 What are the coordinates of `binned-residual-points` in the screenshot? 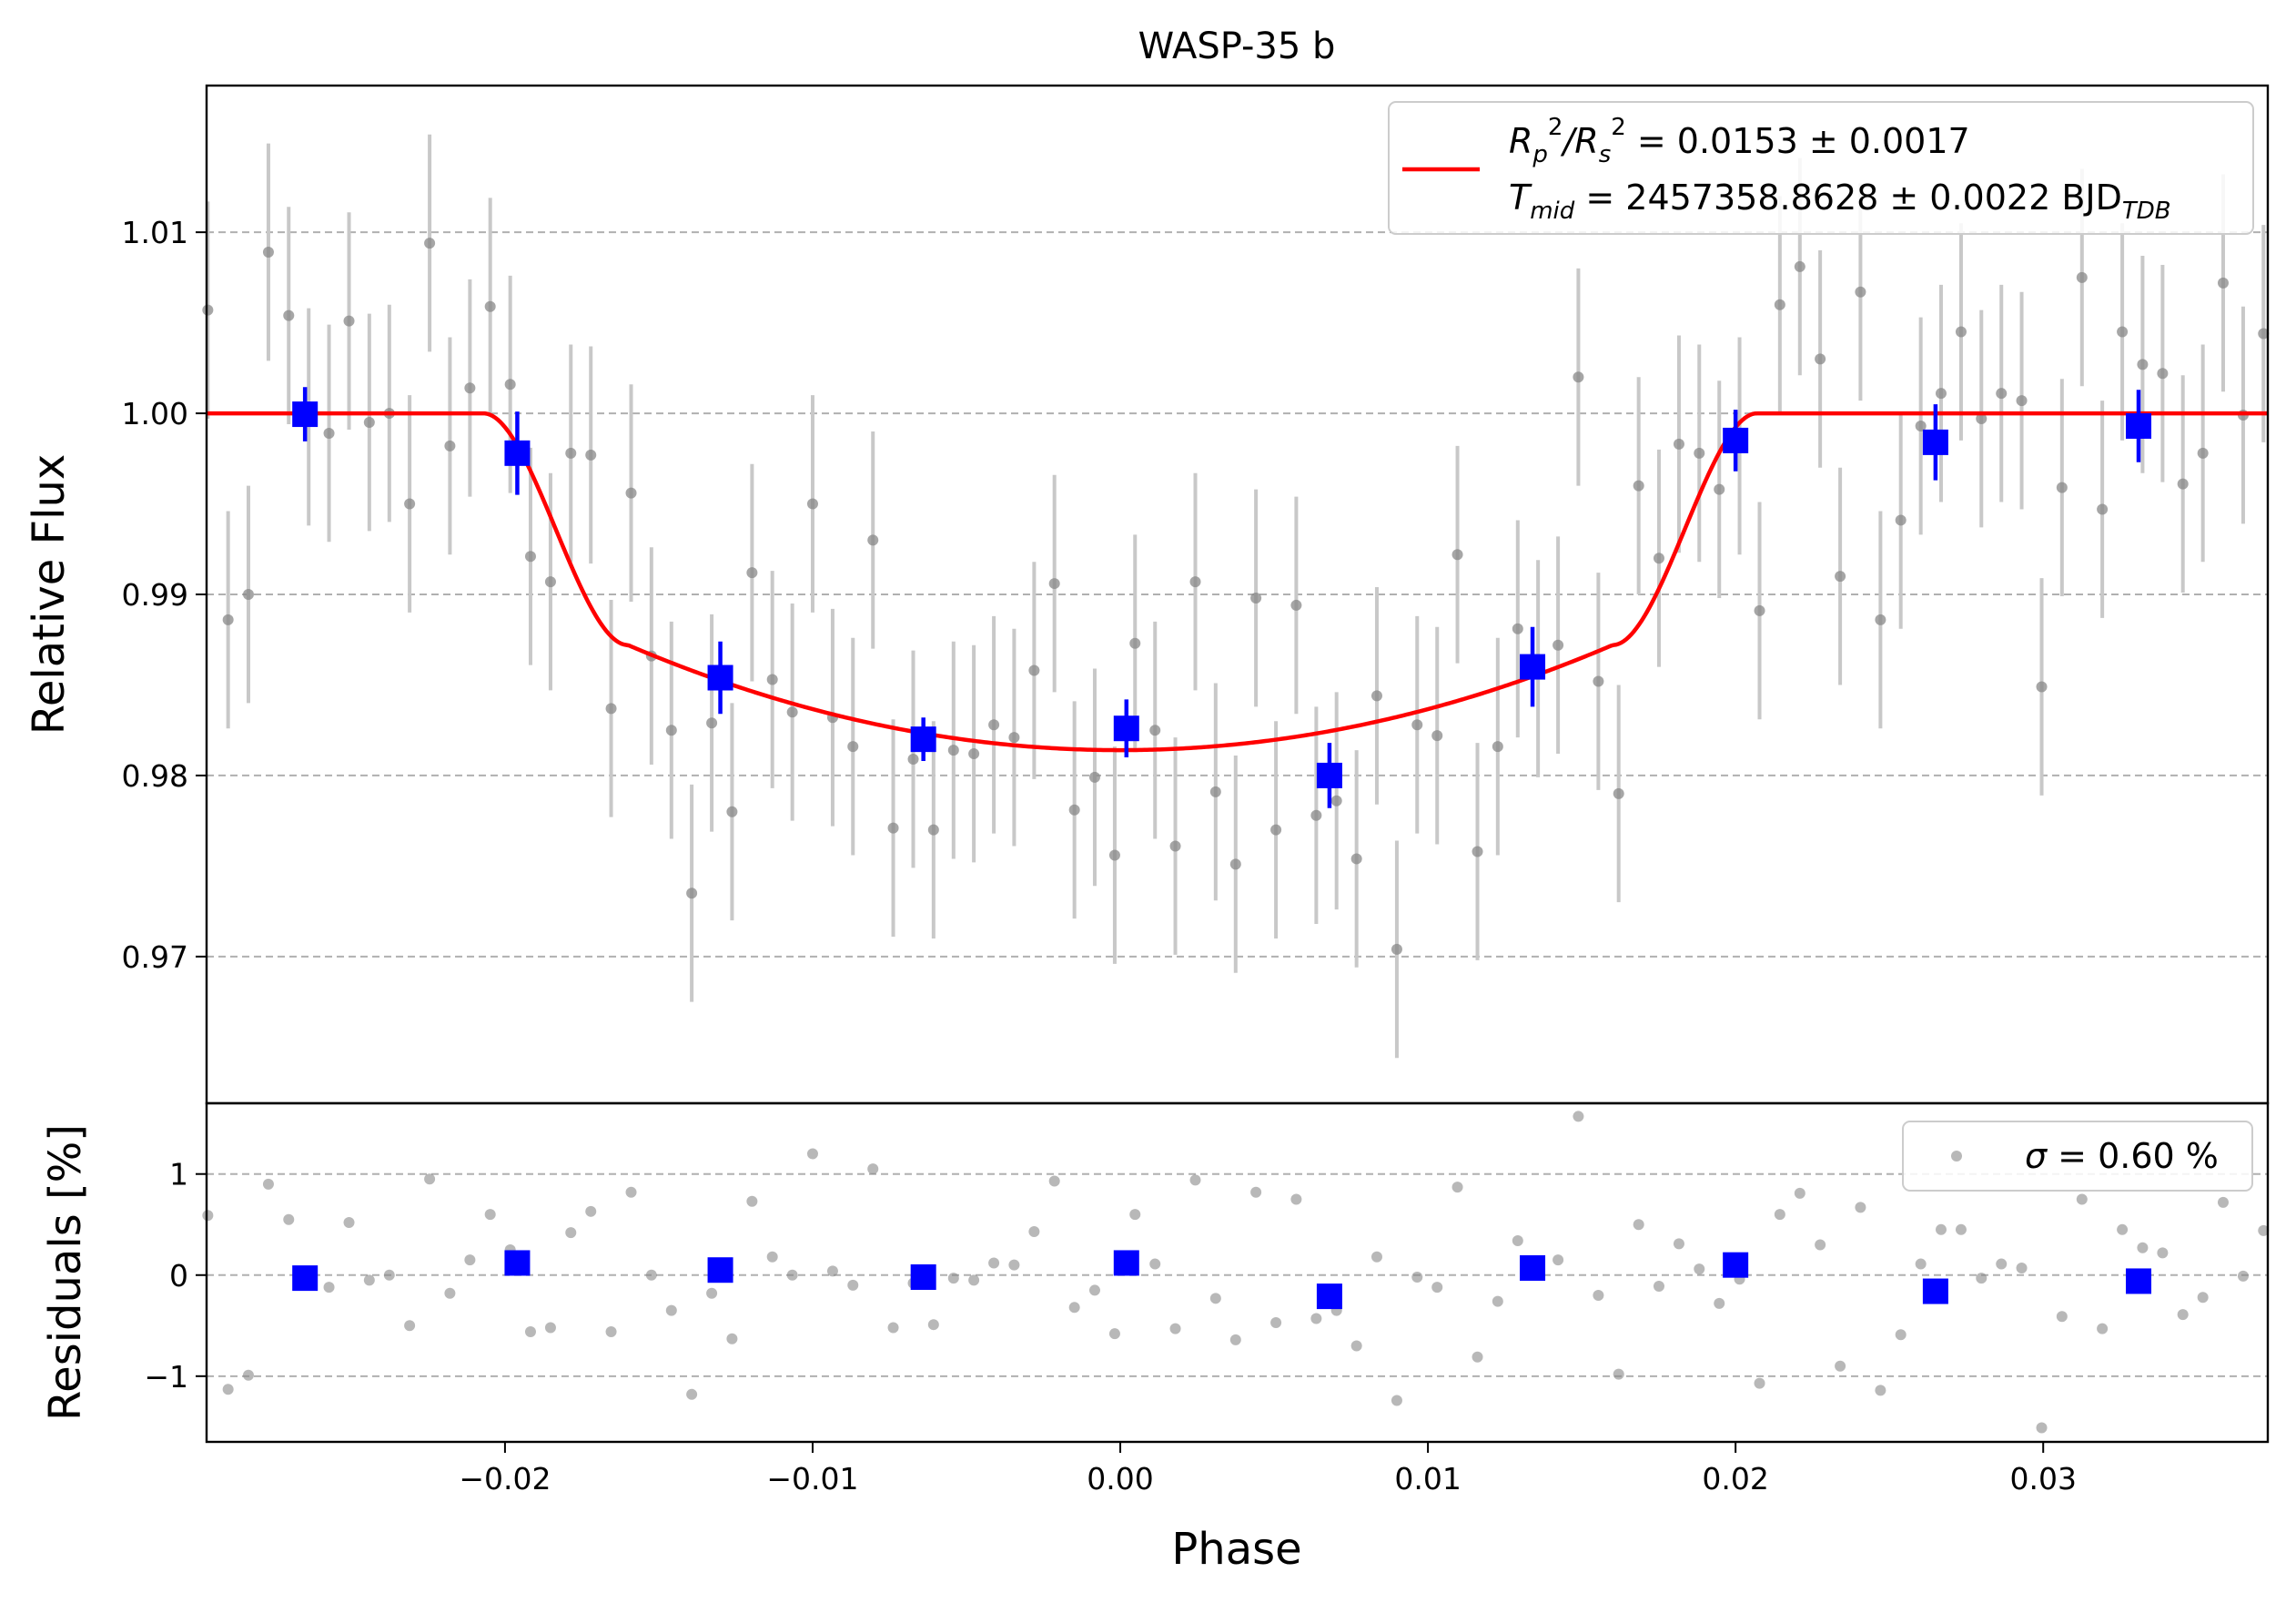 It's located at (1222, 1280).